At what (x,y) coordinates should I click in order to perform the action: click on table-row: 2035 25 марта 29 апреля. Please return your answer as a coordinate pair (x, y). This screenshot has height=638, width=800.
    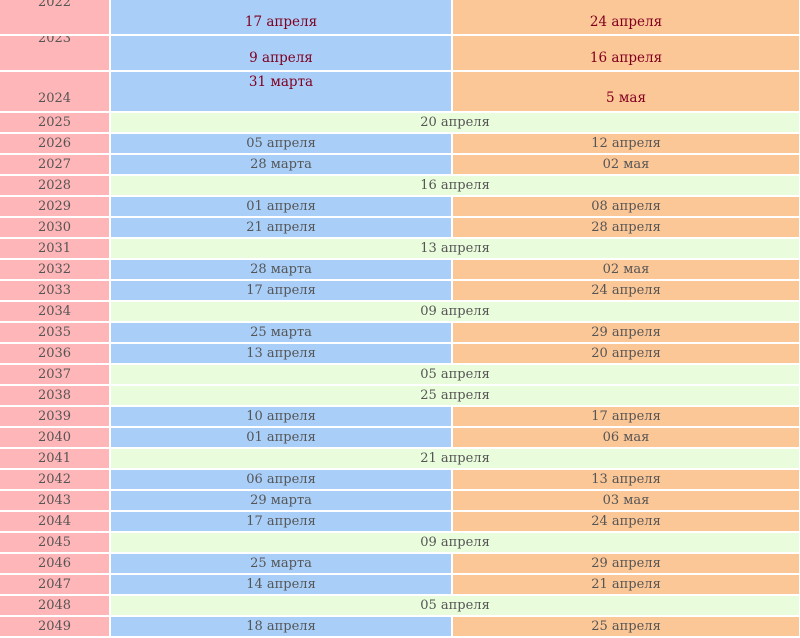
    Looking at the image, I should click on (400, 333).